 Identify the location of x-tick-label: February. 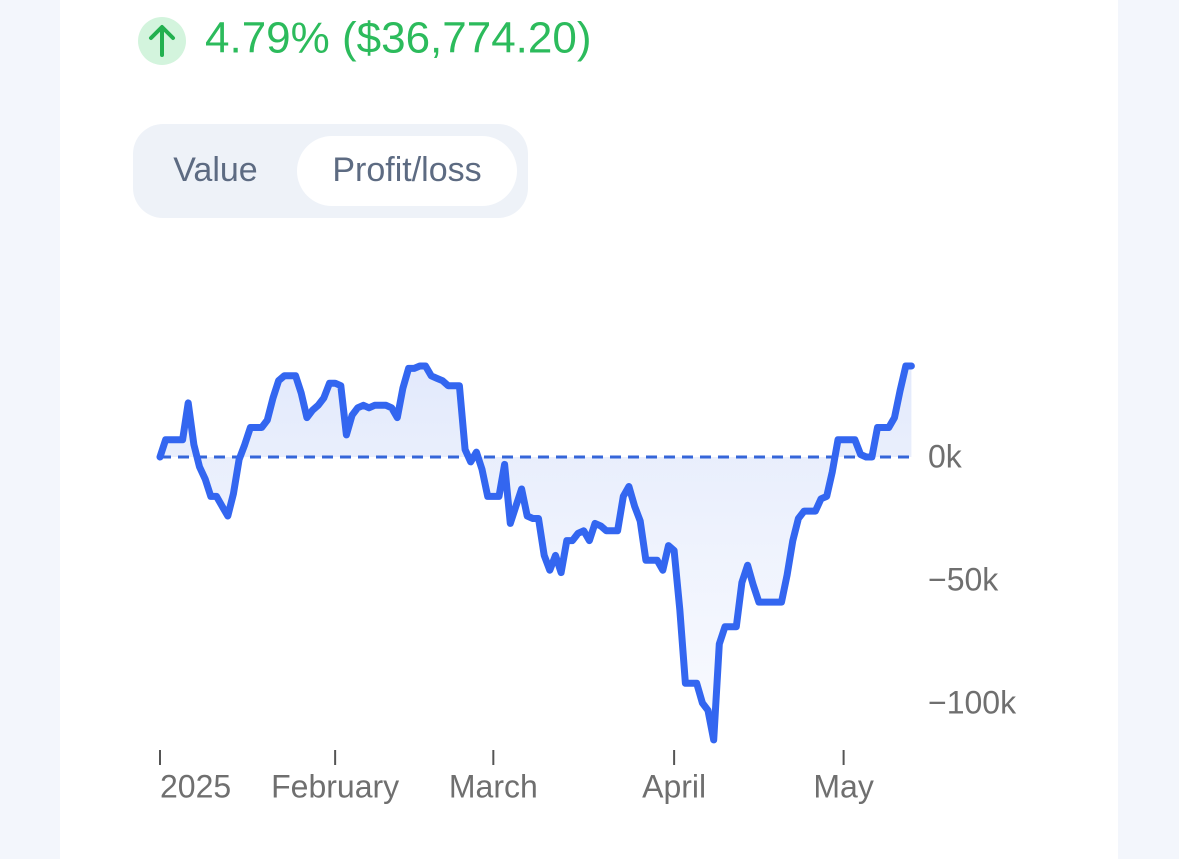
(335, 786).